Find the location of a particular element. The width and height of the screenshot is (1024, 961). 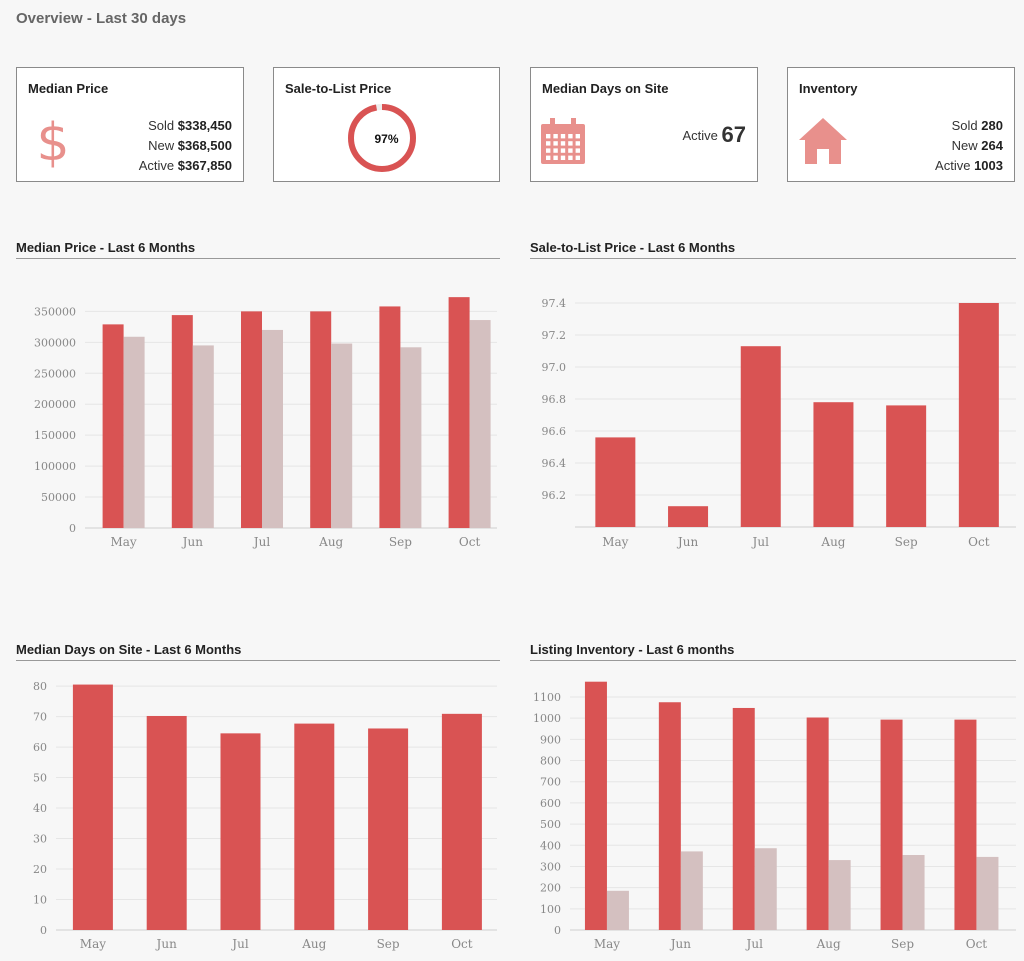

inventory-bar-aug-s1 is located at coordinates (817, 823).